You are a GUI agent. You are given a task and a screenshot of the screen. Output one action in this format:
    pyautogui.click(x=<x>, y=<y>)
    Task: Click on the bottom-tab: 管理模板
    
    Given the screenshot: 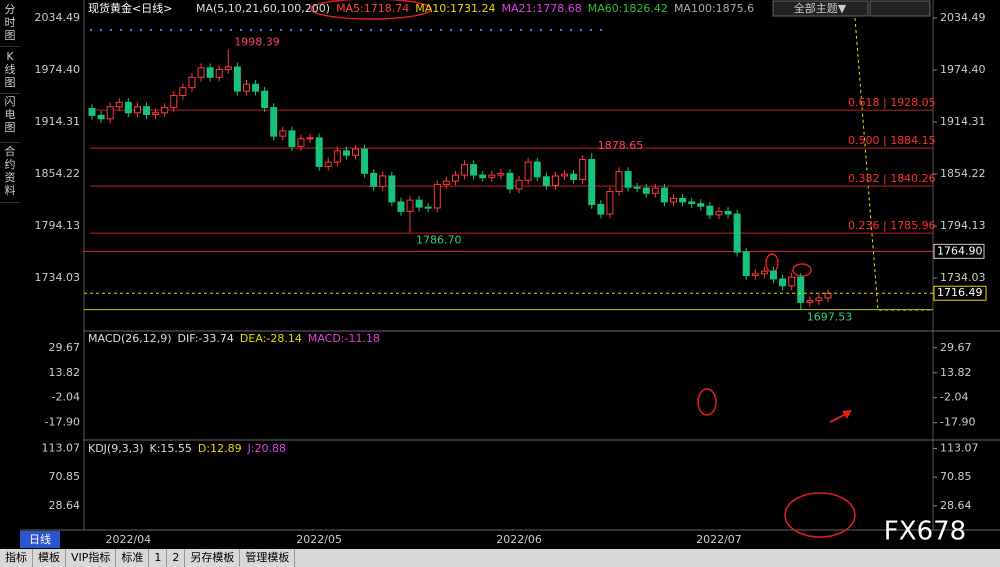 What is the action you would take?
    pyautogui.click(x=268, y=558)
    